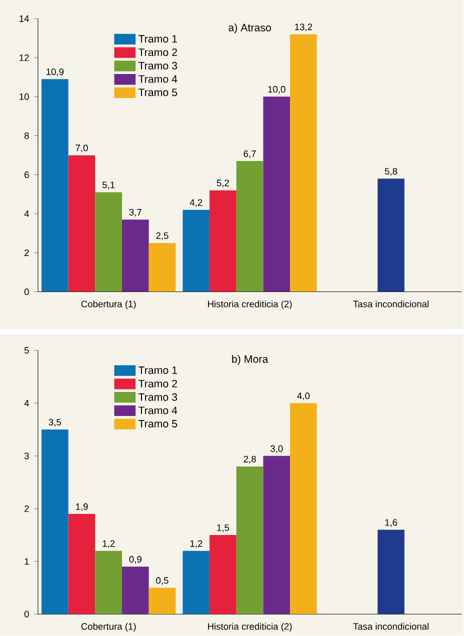 The image size is (464, 636). What do you see at coordinates (108, 186) in the screenshot?
I see `data-label: 5,1` at bounding box center [108, 186].